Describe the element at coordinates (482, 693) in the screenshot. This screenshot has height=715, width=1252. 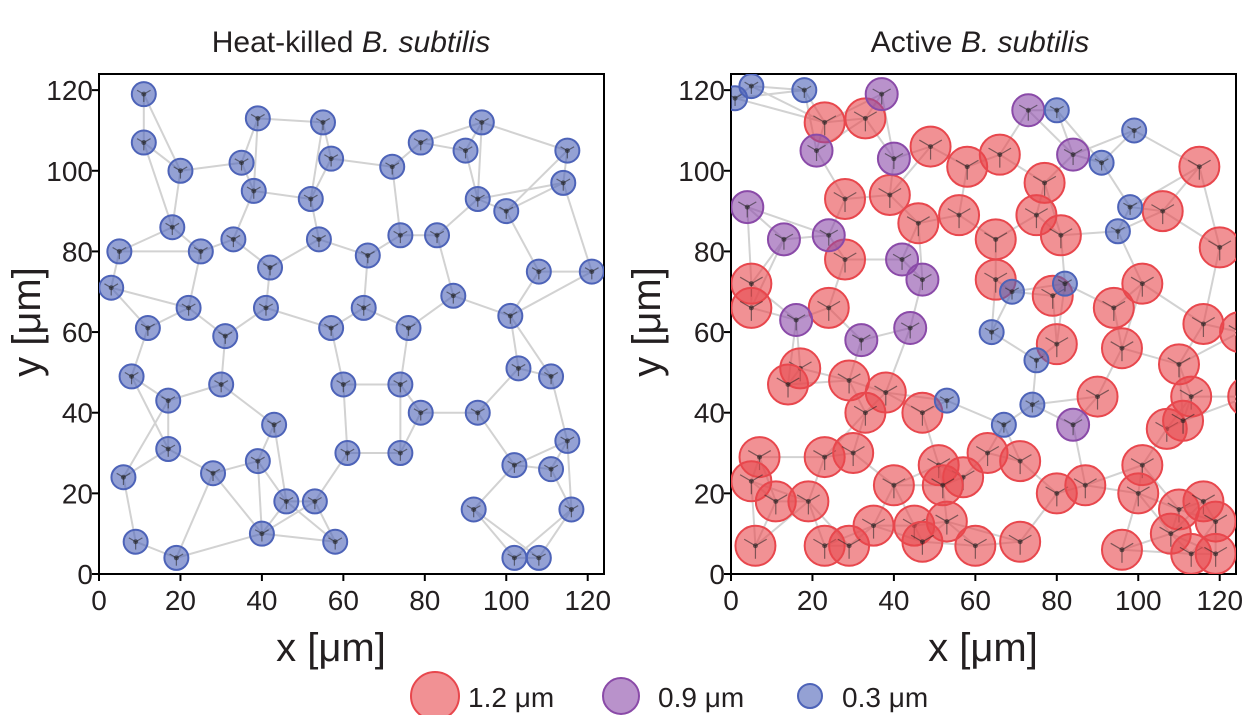
I see `legend-item-large: 1.2 μm` at that location.